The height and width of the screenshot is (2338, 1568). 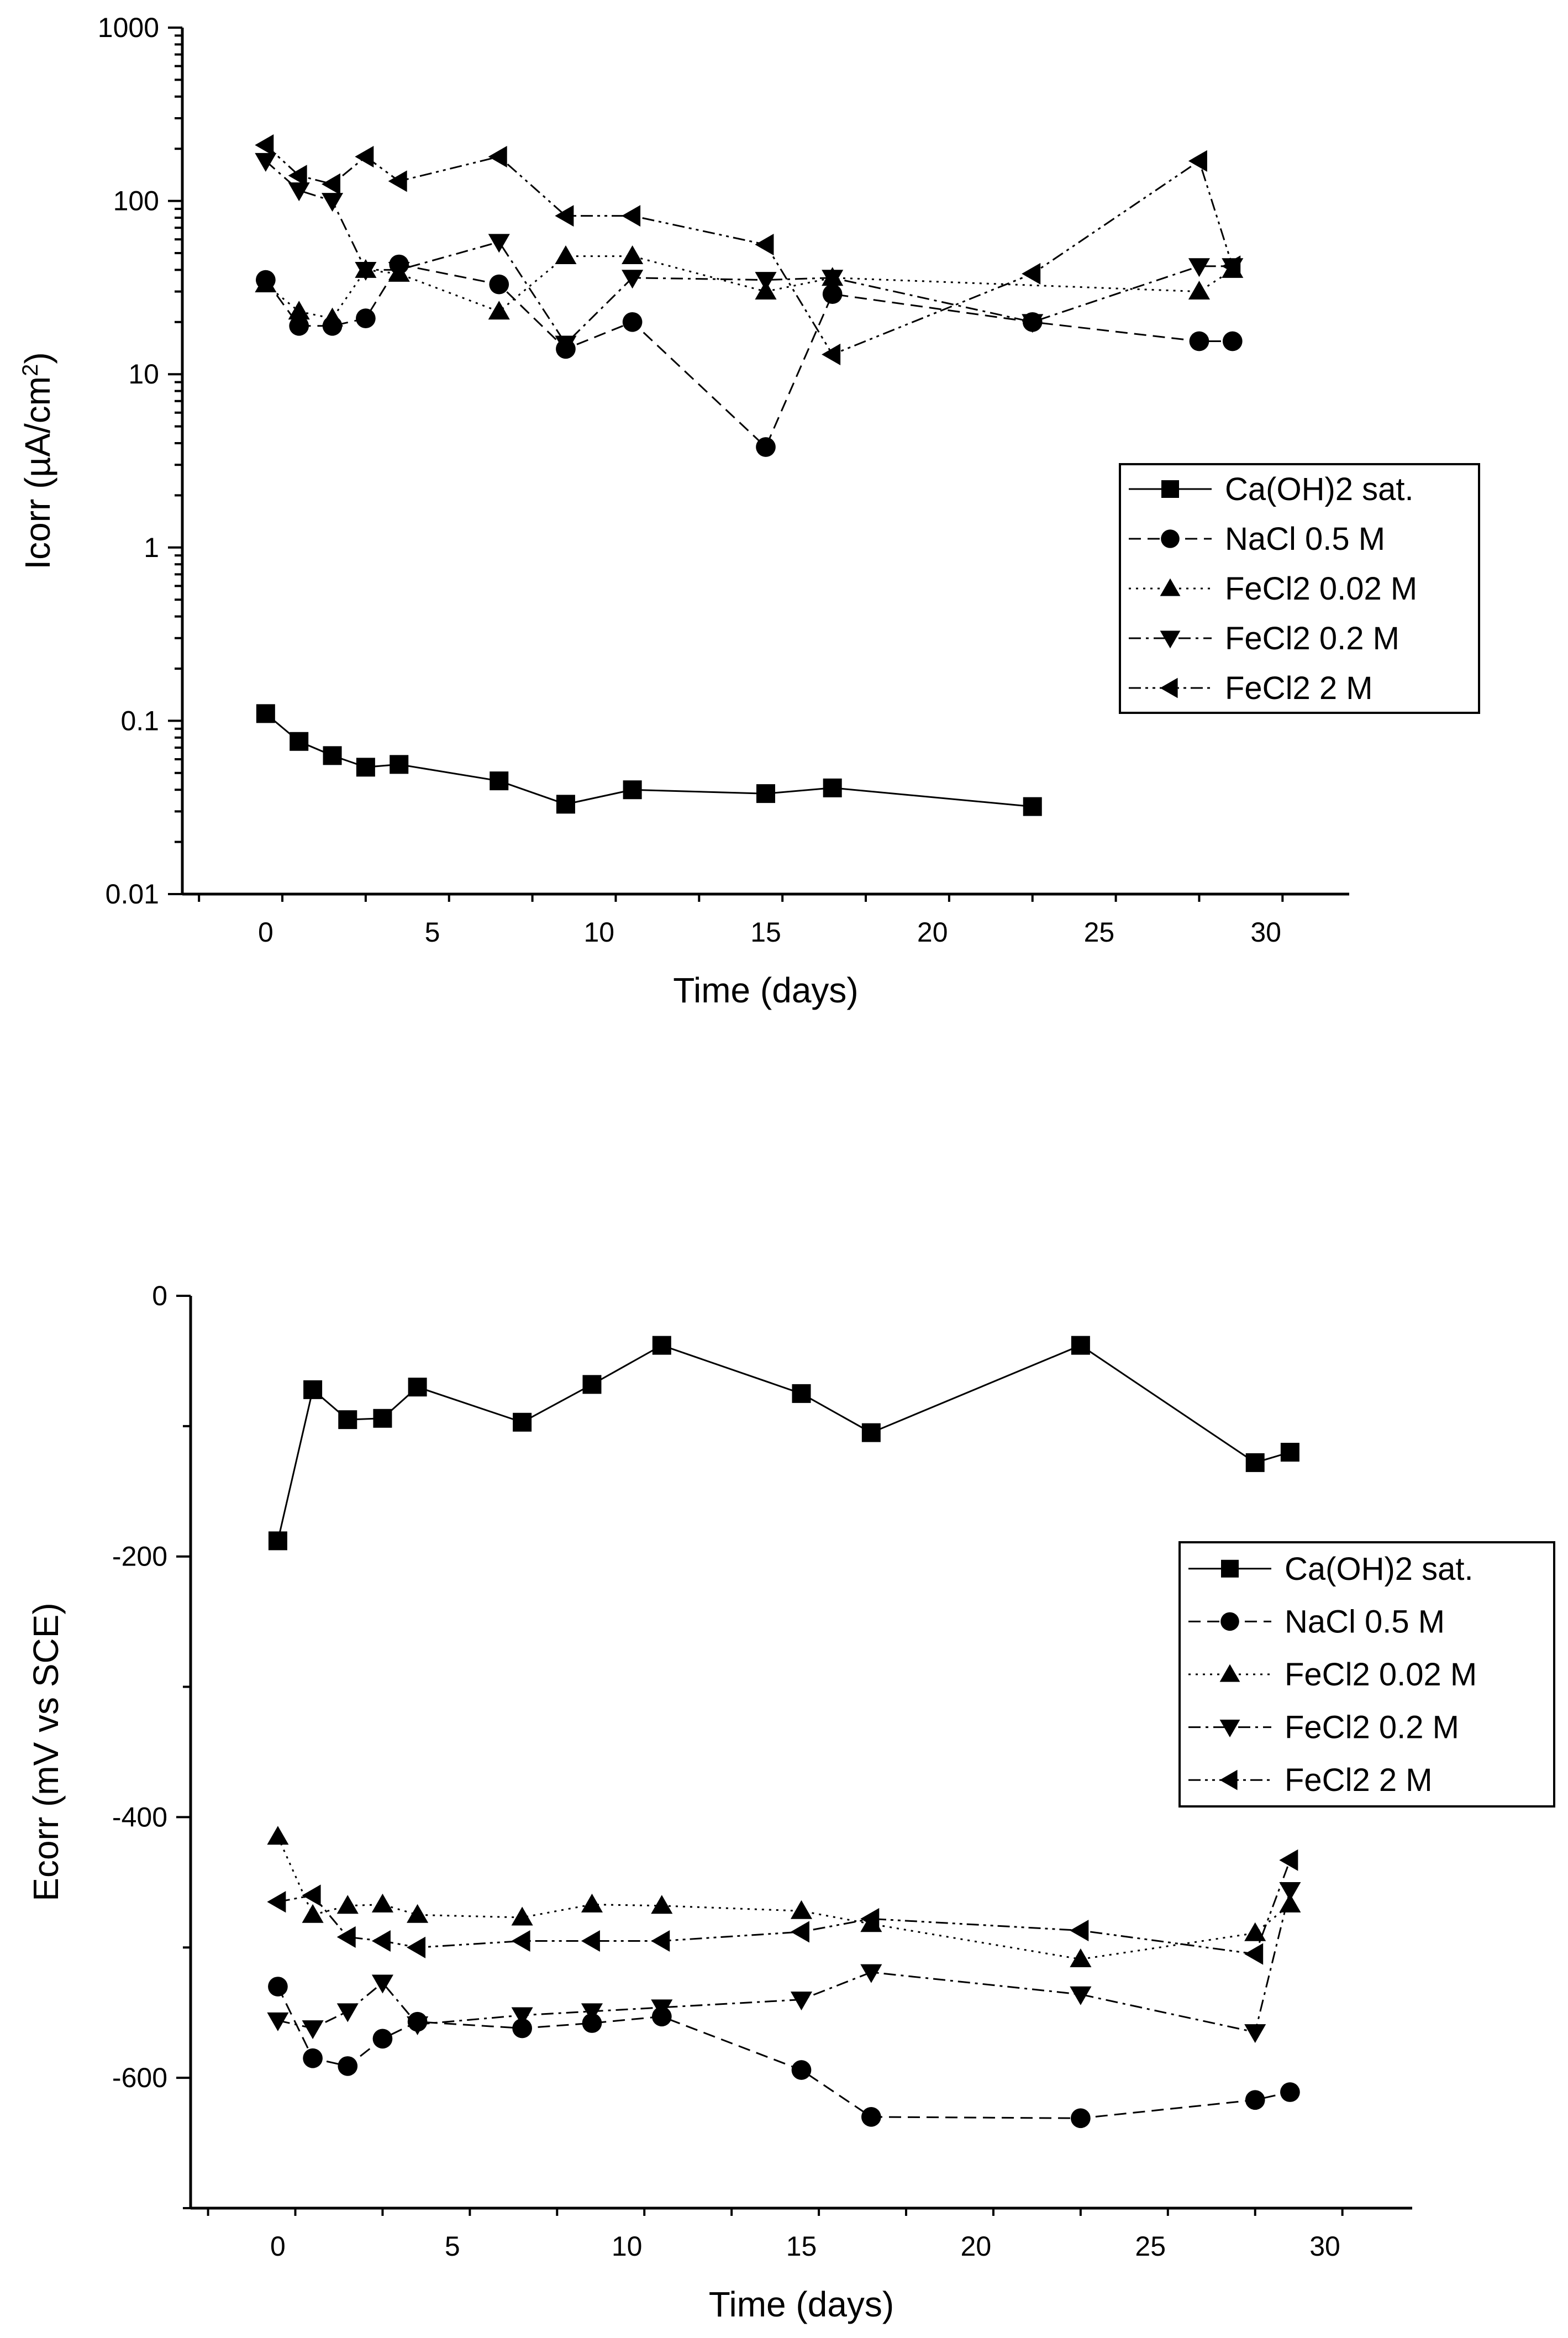 I want to click on x-axis-title: Time (days), so click(x=801, y=2304).